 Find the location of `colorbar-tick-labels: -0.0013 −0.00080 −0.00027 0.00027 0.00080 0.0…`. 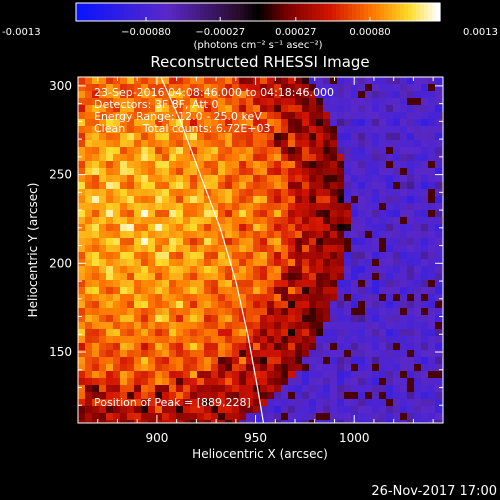

colorbar-tick-labels: -0.0013 −0.00080 −0.00027 0.00027 0.00080 0.0… is located at coordinates (250, 32).